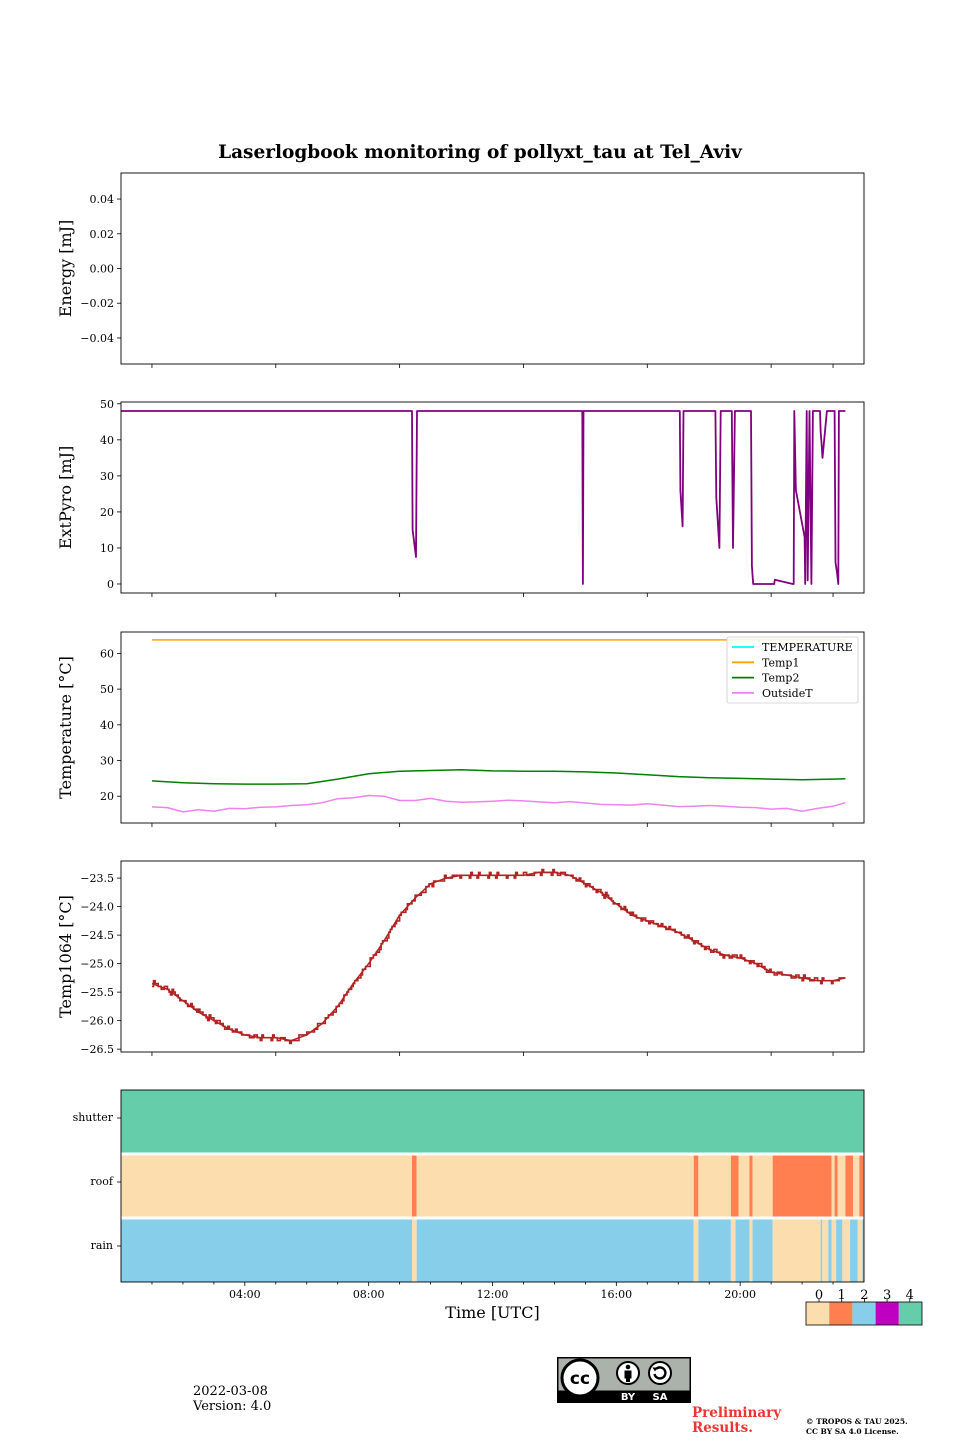  What do you see at coordinates (780, 678) in the screenshot?
I see `legend-entry: Temp2` at bounding box center [780, 678].